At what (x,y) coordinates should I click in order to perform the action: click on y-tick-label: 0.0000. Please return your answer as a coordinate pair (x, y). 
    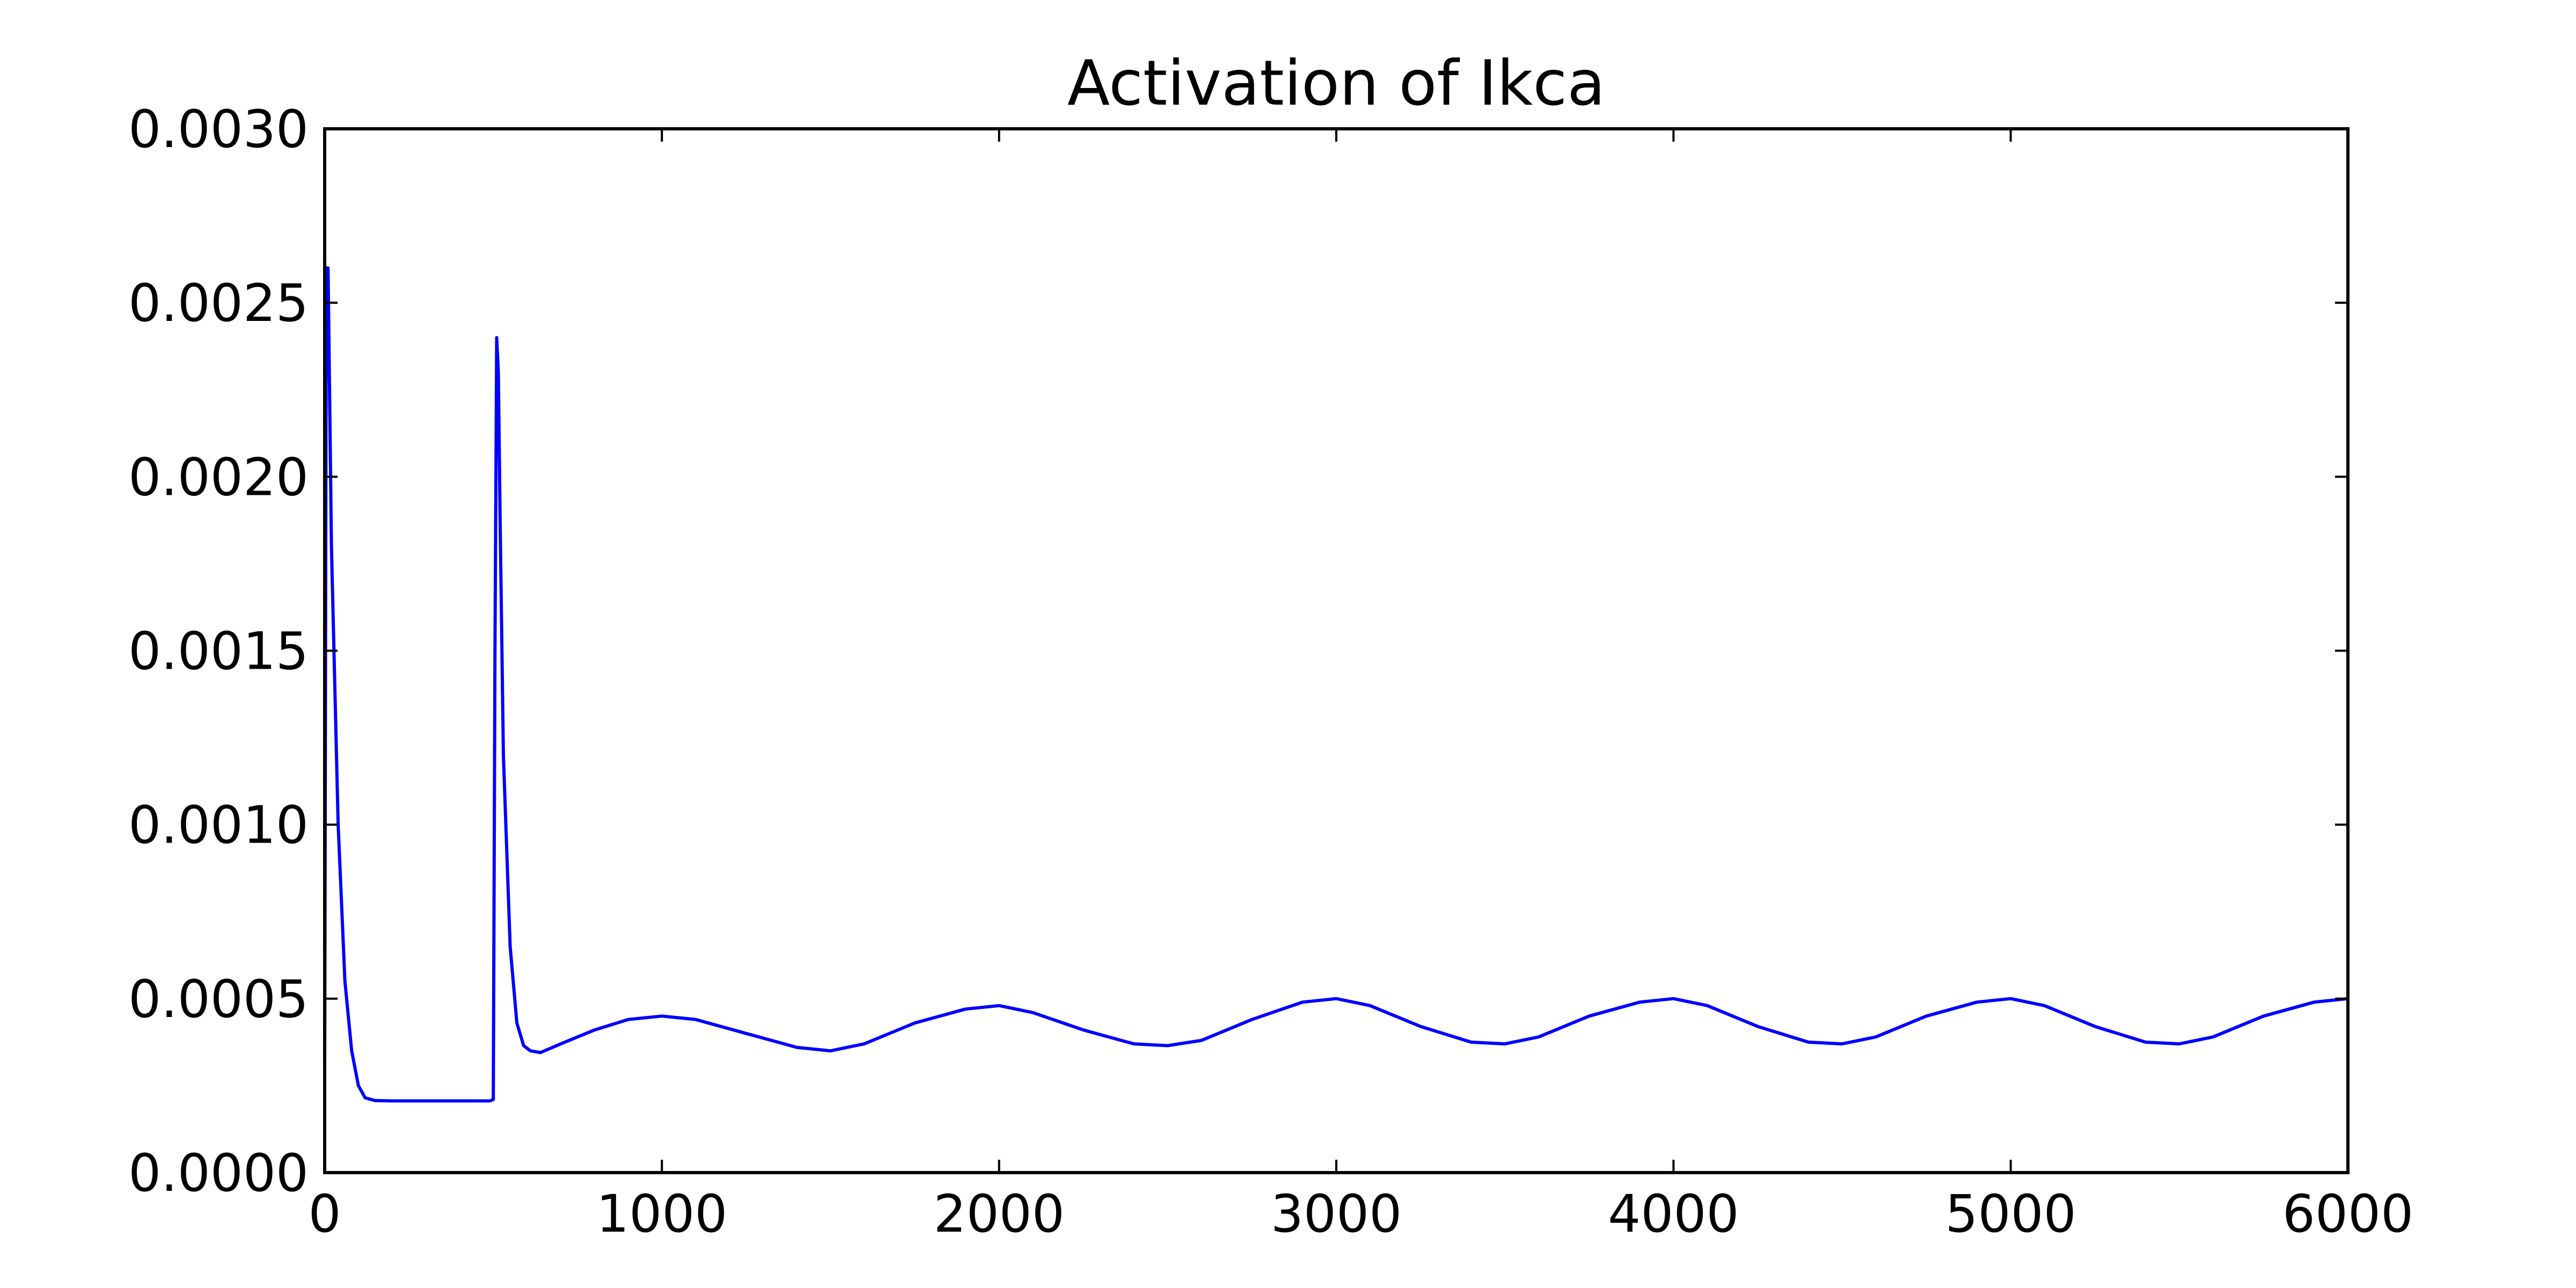
    Looking at the image, I should click on (218, 1173).